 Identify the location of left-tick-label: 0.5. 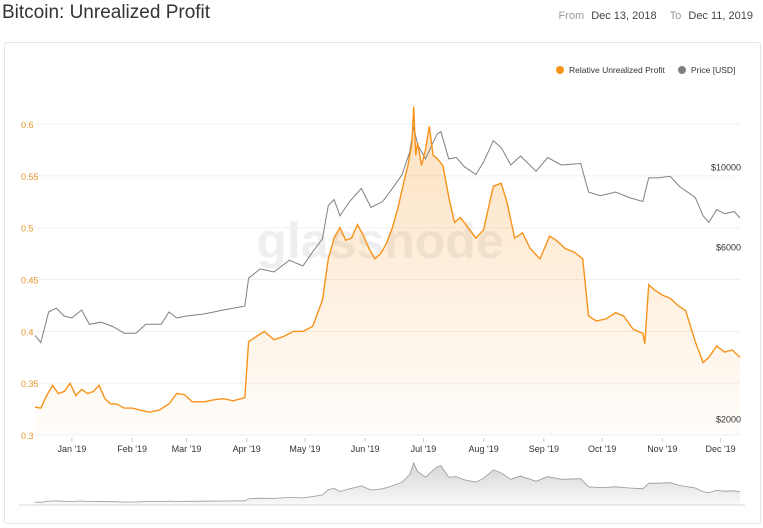
(27, 229).